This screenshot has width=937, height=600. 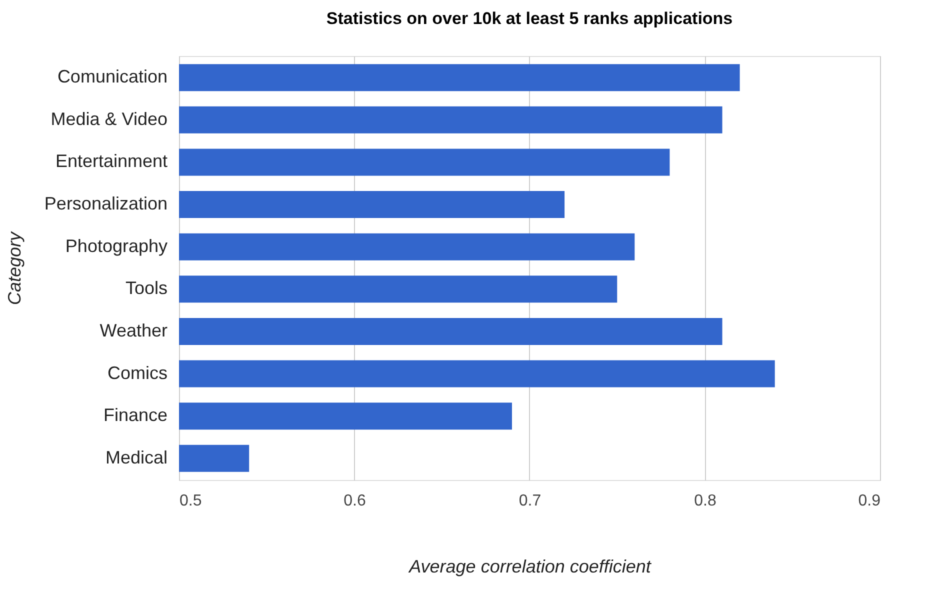 What do you see at coordinates (530, 501) in the screenshot?
I see `x-tick-label: 0.7` at bounding box center [530, 501].